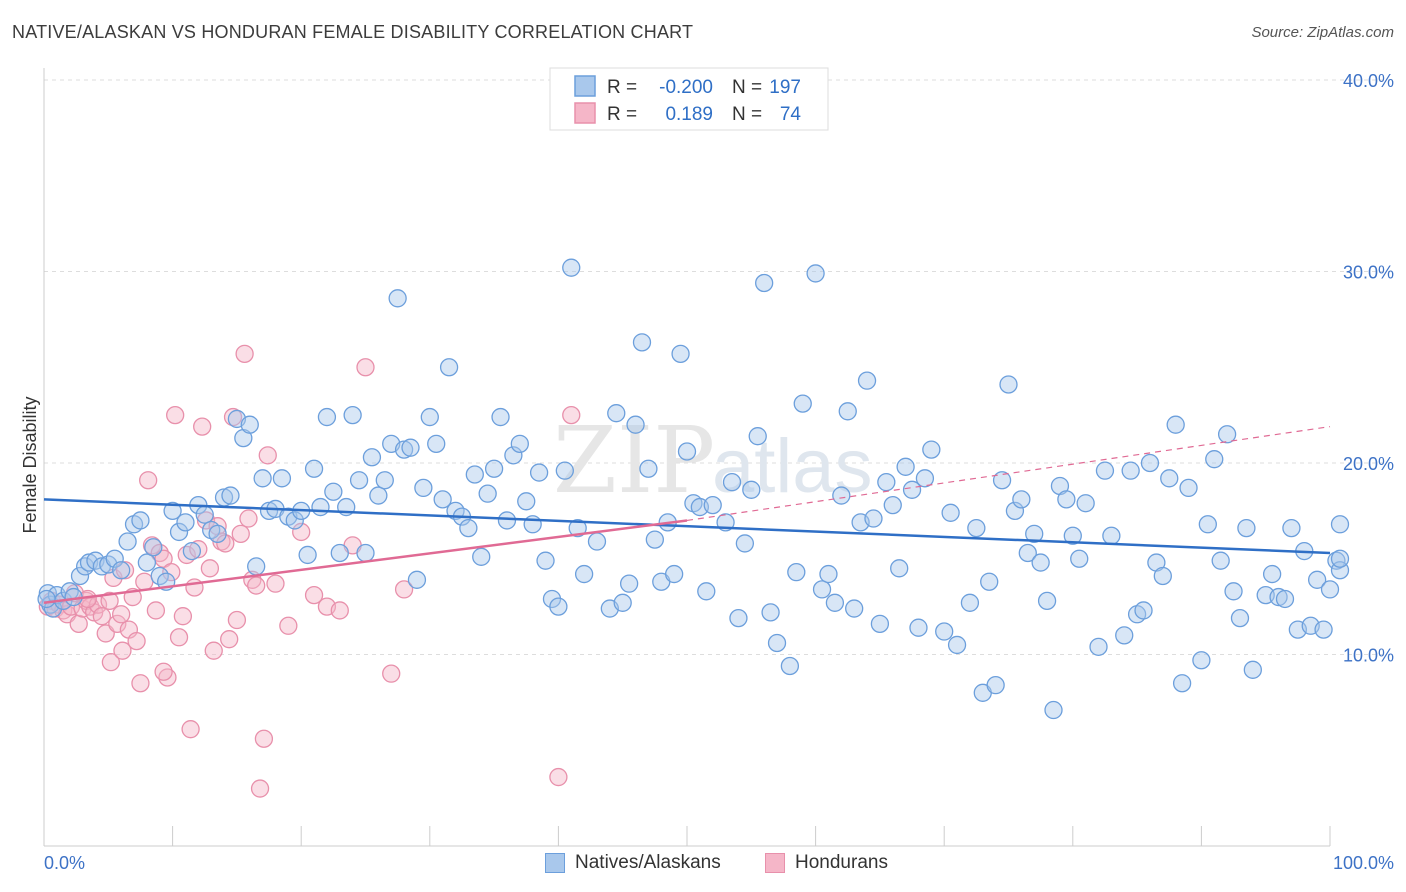 Image resolution: width=1406 pixels, height=892 pixels. What do you see at coordinates (622, 87) in the screenshot?
I see `legend-r-label-0: R =` at bounding box center [622, 87].